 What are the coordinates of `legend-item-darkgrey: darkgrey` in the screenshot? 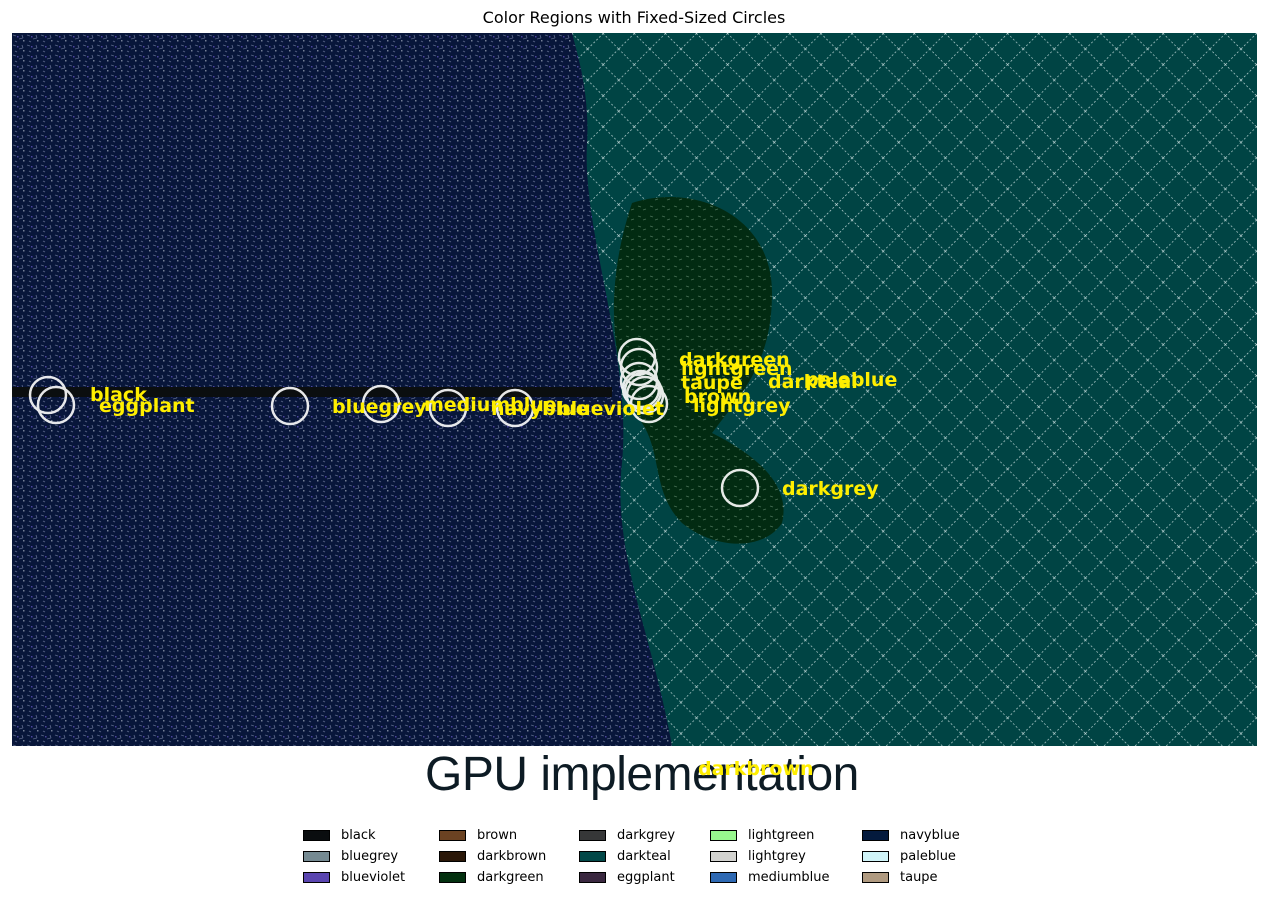 It's located at (627, 835).